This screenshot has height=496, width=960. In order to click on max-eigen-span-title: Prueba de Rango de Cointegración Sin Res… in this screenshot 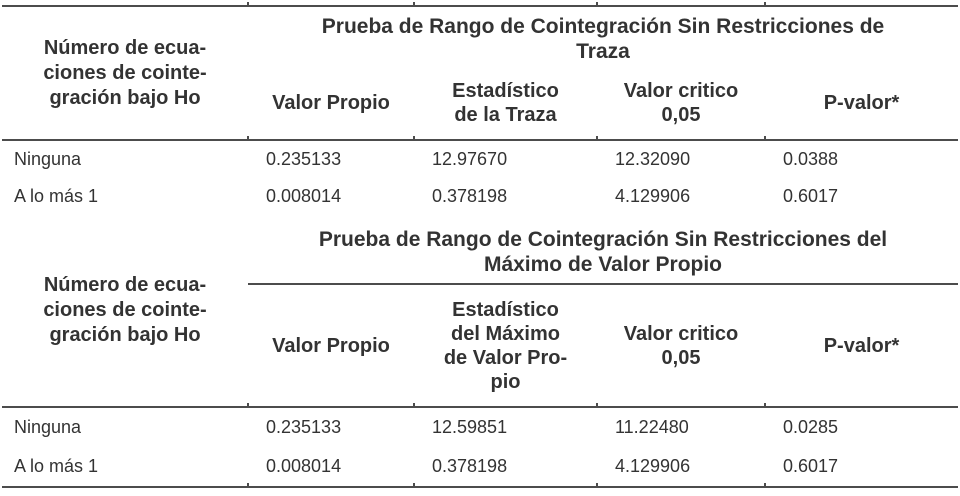, I will do `click(603, 252)`.